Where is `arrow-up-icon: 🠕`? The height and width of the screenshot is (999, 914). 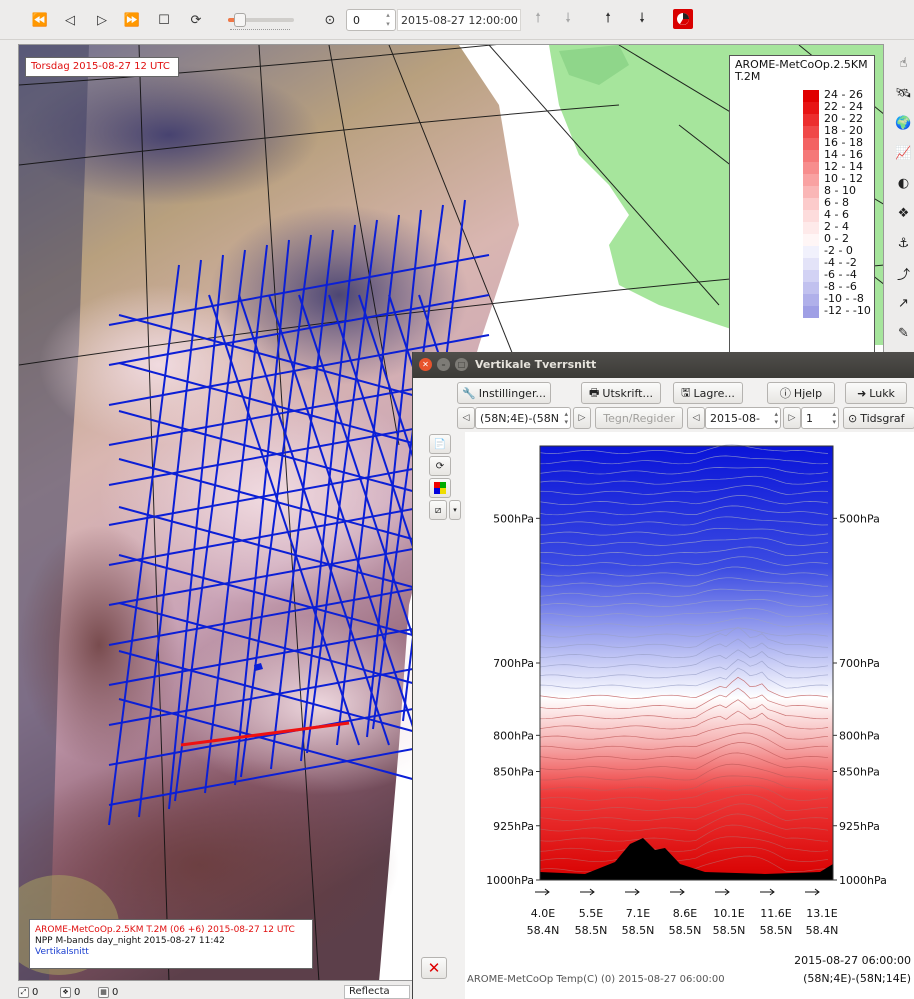
arrow-up-icon: 🠕 is located at coordinates (538, 18).